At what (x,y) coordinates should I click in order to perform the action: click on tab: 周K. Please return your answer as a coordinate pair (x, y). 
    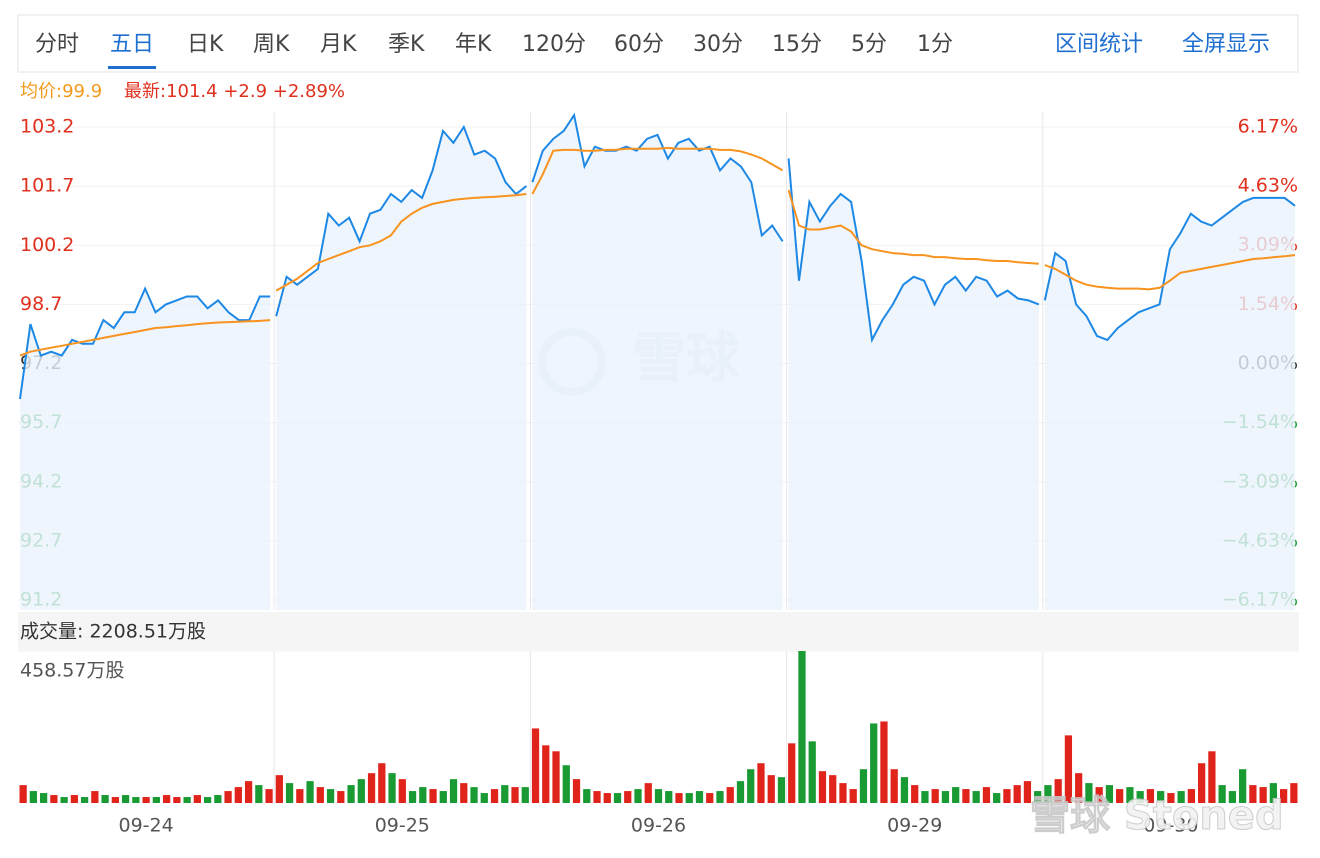
    Looking at the image, I should click on (271, 44).